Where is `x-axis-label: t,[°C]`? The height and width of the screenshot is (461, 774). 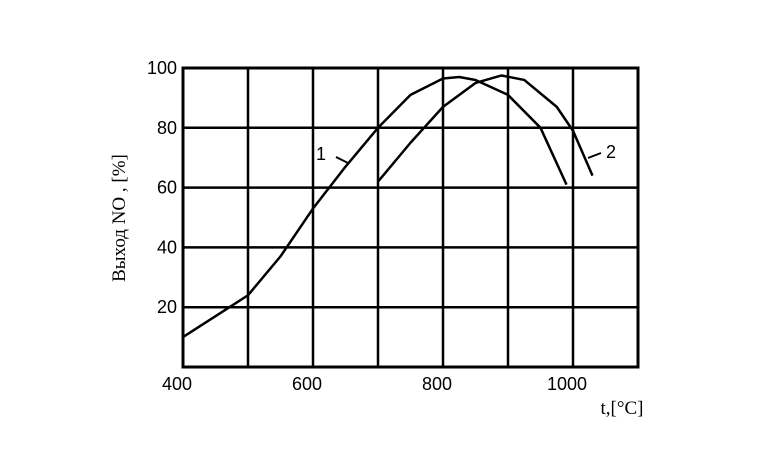
x-axis-label: t,[°C] is located at coordinates (622, 408).